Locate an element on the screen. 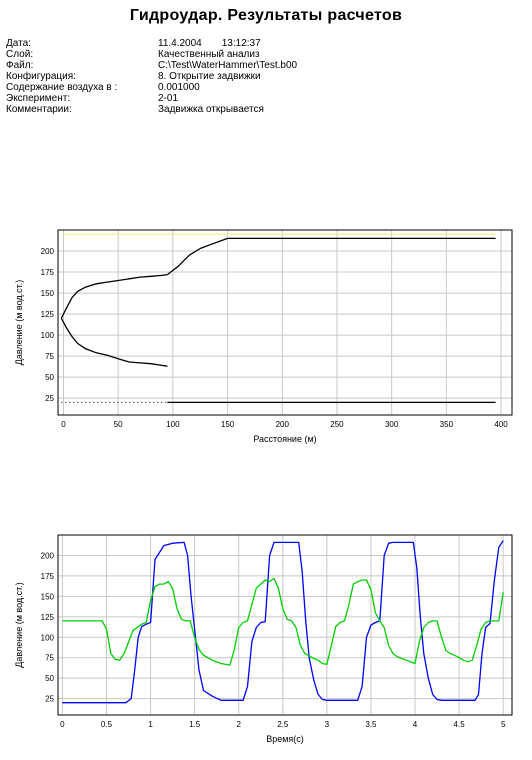 The height and width of the screenshot is (760, 532). meta-value: Качественный анализ is located at coordinates (209, 54).